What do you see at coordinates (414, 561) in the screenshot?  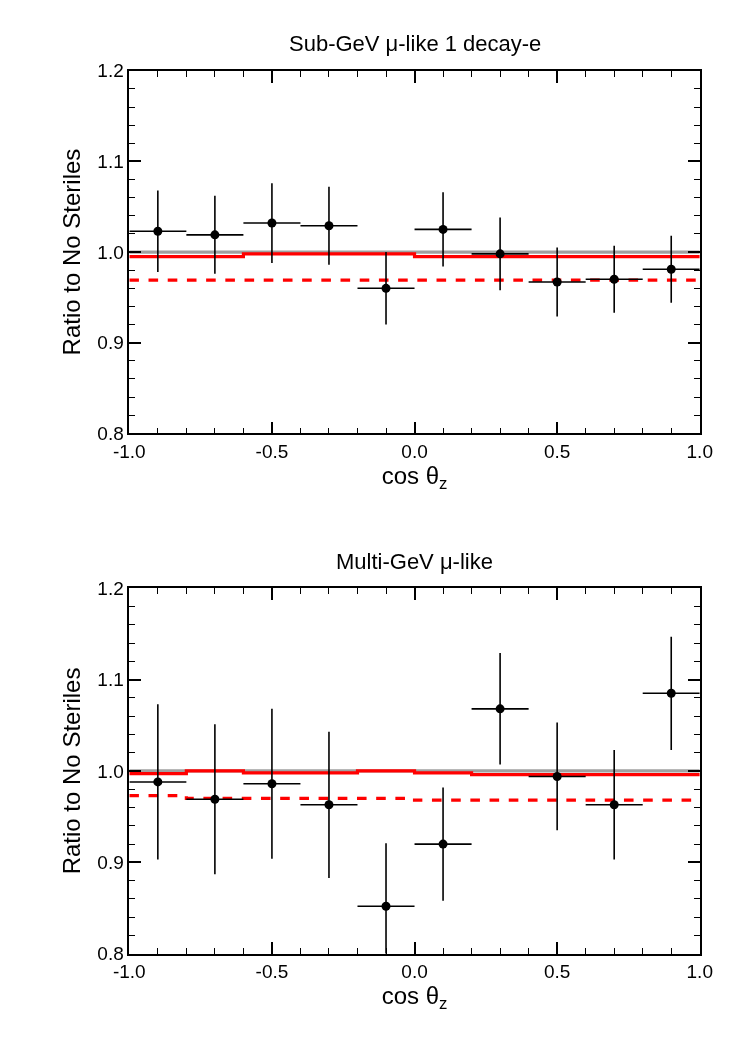 I see `chart-title: Multi-GeV μ-like` at bounding box center [414, 561].